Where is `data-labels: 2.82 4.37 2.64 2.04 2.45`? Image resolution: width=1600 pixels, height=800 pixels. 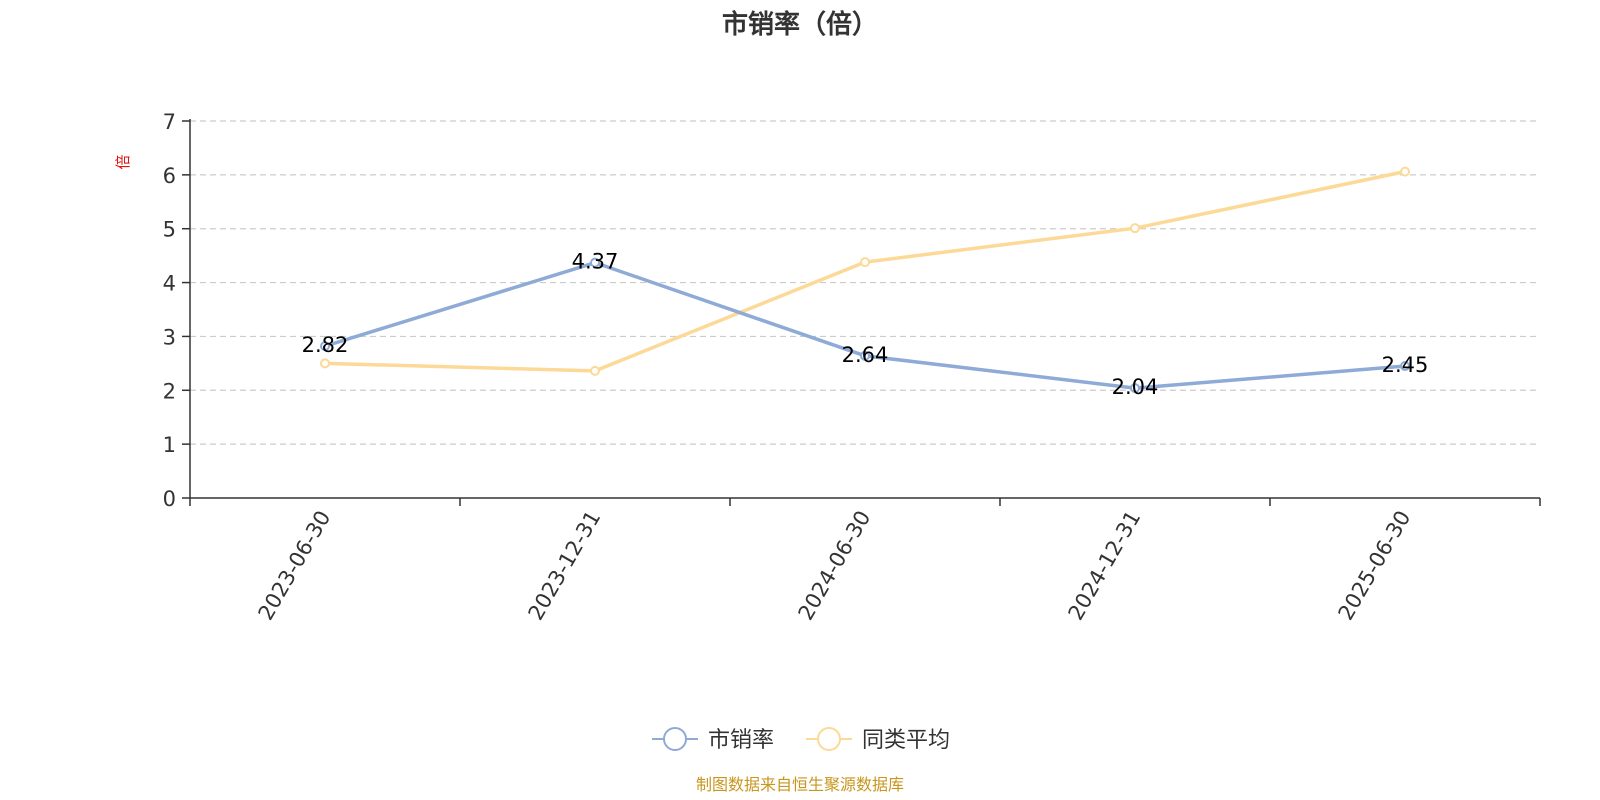
data-labels: 2.82 4.37 2.64 2.04 2.45 is located at coordinates (865, 324).